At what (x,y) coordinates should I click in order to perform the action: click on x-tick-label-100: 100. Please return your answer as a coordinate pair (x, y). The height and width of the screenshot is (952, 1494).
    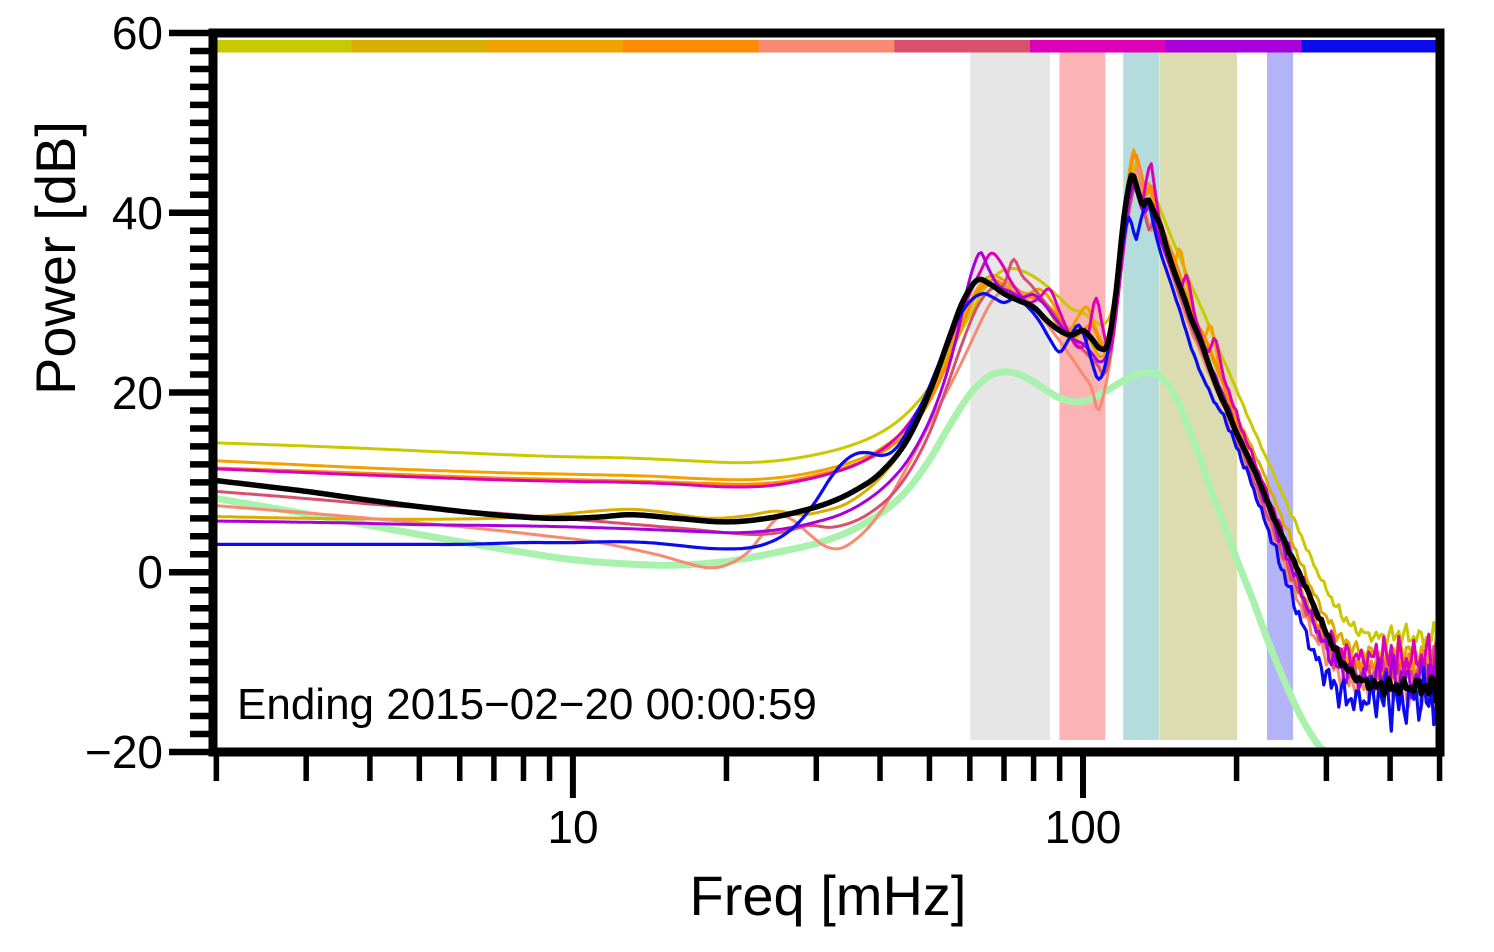
    Looking at the image, I should click on (1083, 827).